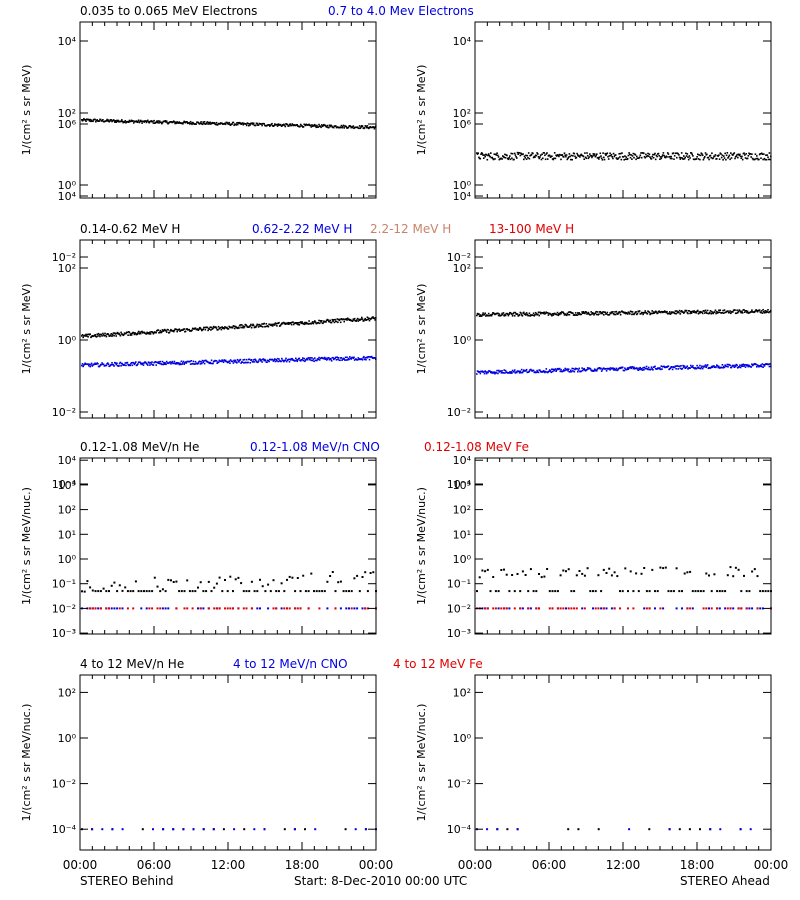 The image size is (800, 900). Describe the element at coordinates (67, 196) in the screenshot. I see `y-tick-label: 10⁴` at that location.